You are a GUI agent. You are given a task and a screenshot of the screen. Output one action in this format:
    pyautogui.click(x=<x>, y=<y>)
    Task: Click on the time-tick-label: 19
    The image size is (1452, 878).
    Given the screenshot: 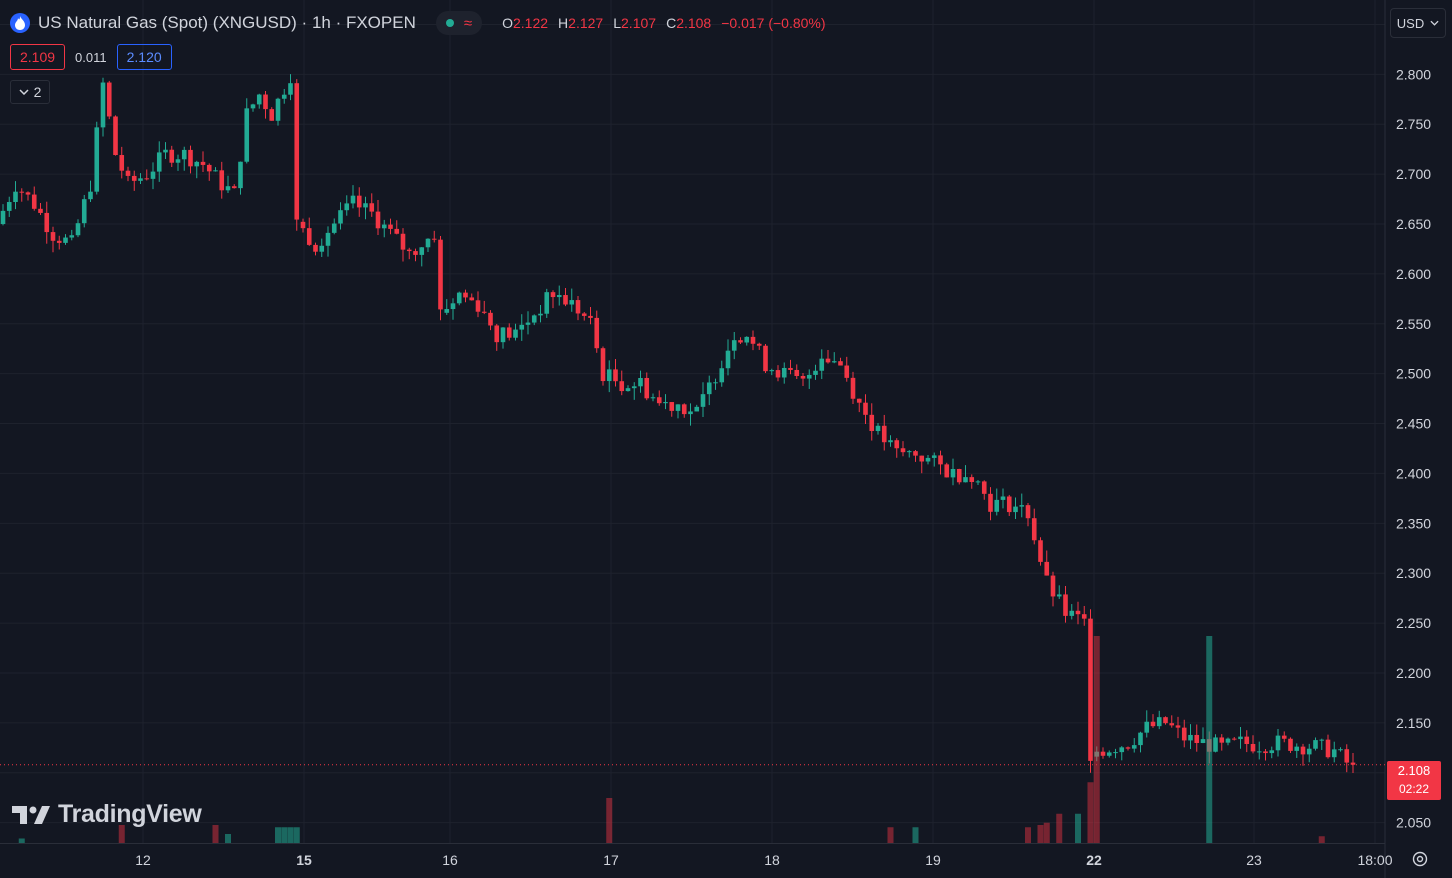 What is the action you would take?
    pyautogui.click(x=933, y=860)
    